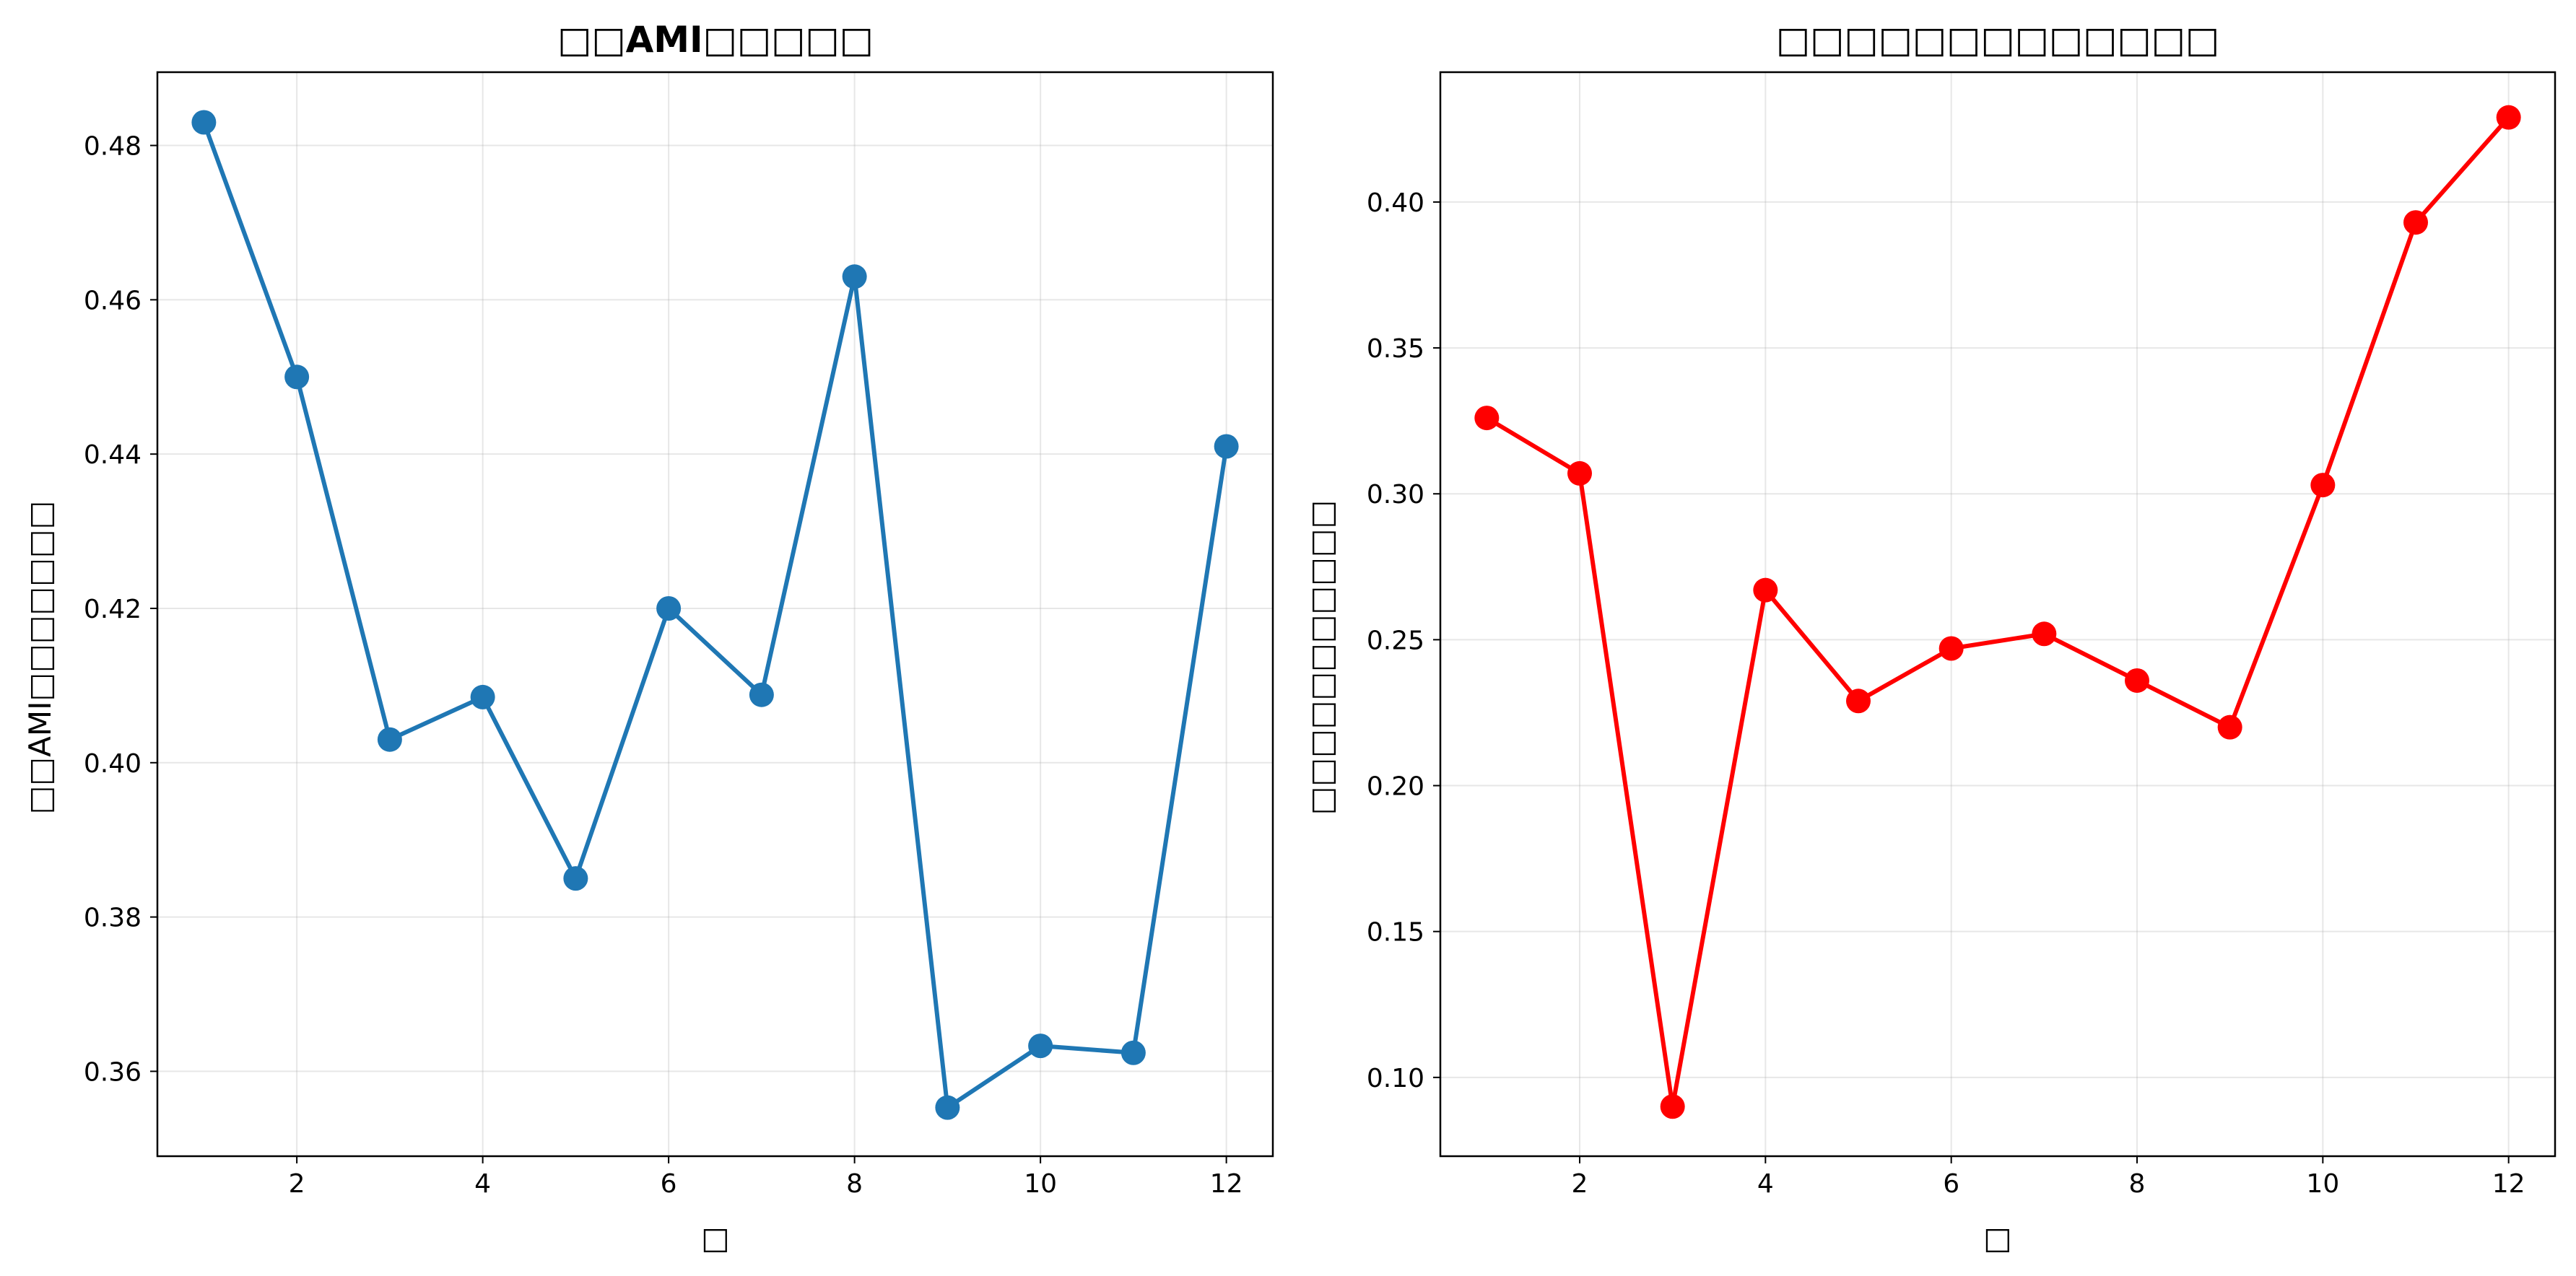  I want to click on y-tick-label: 0.15, so click(1395, 933).